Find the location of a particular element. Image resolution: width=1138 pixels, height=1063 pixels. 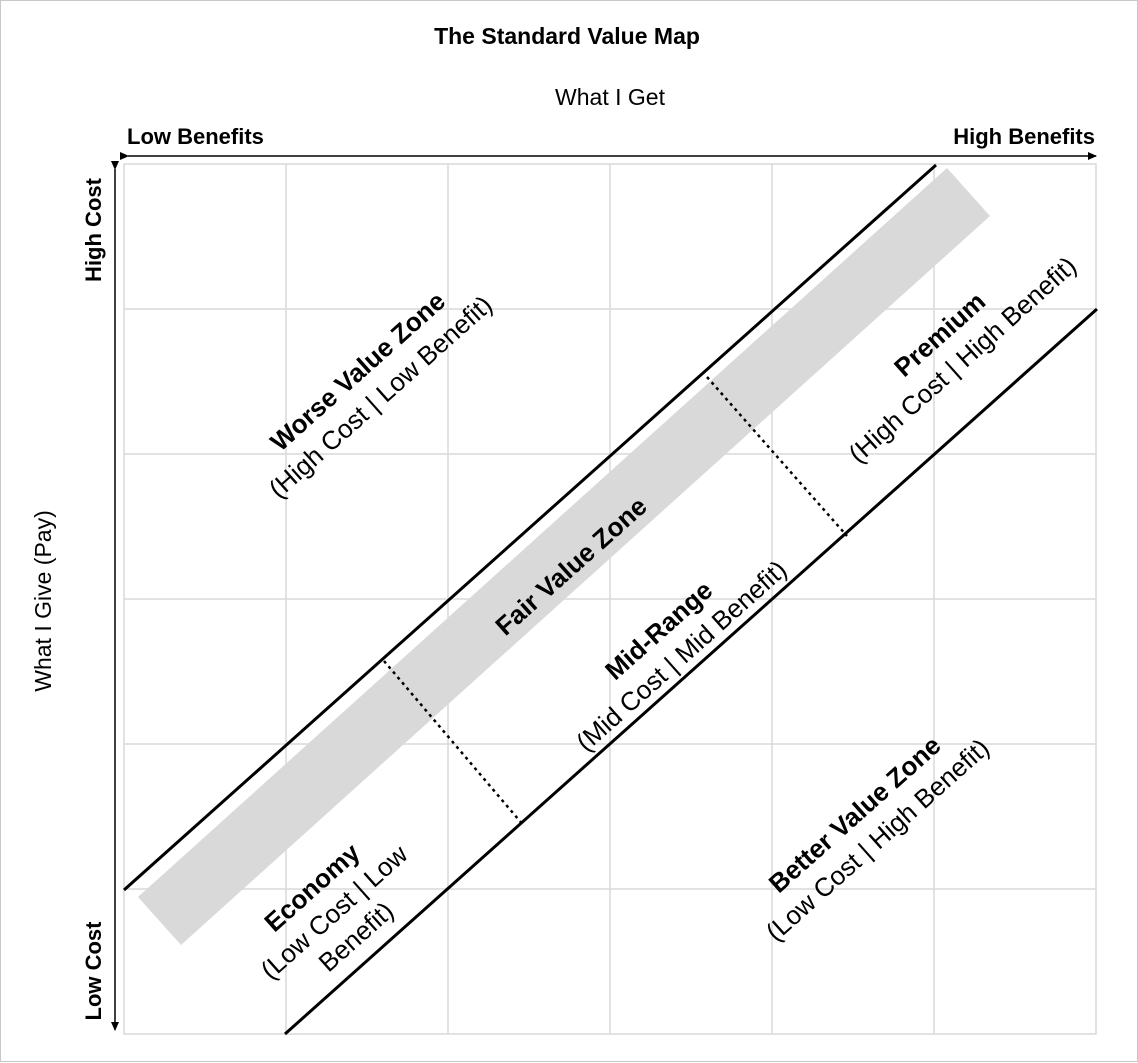

economy-midrange-divider is located at coordinates (454, 743).